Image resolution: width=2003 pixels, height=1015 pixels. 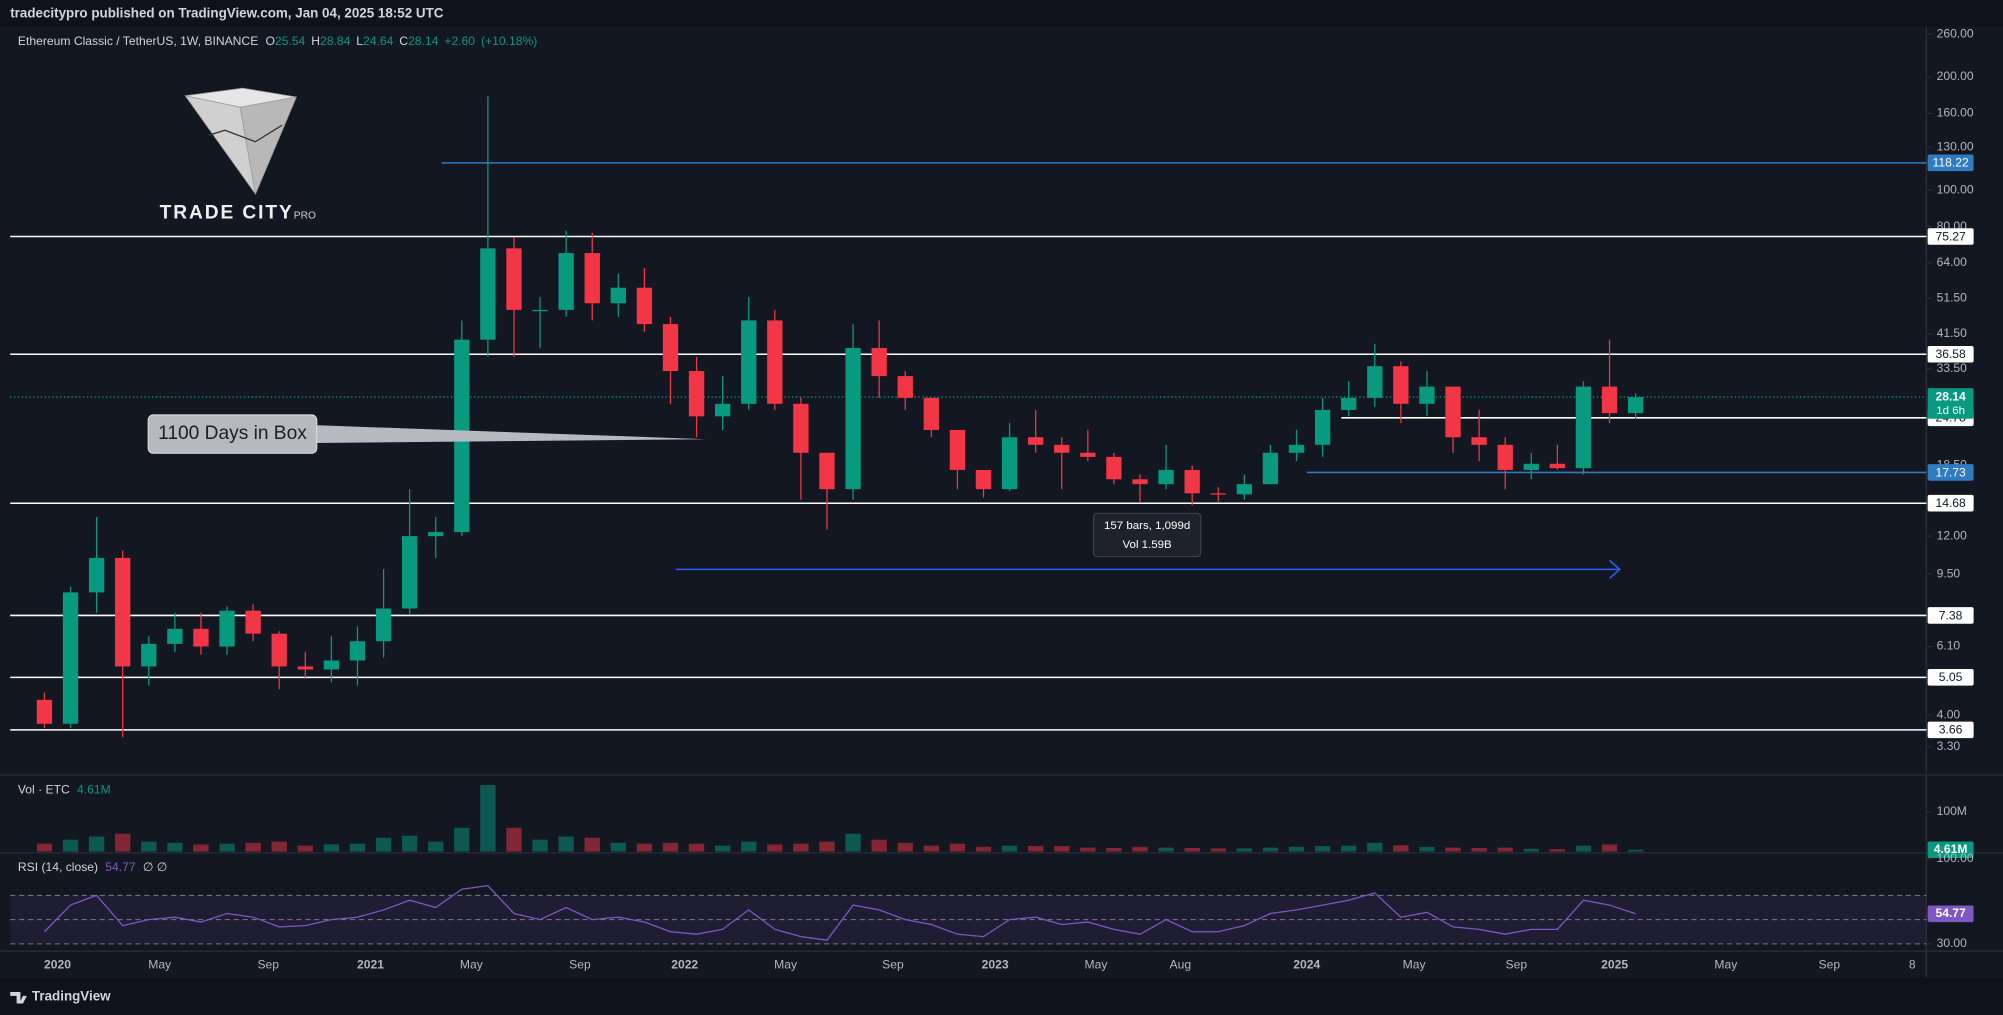 I want to click on x-tick-label: Aug, so click(x=1181, y=964).